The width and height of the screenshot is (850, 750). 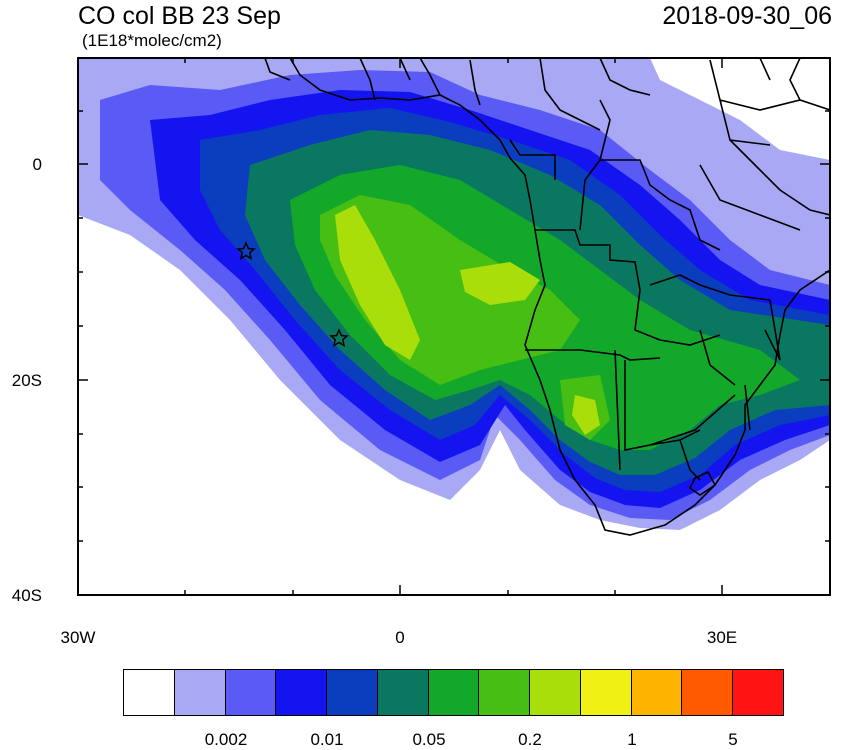 What do you see at coordinates (747, 16) in the screenshot?
I see `timestamp-label: 2018-09-30_06` at bounding box center [747, 16].